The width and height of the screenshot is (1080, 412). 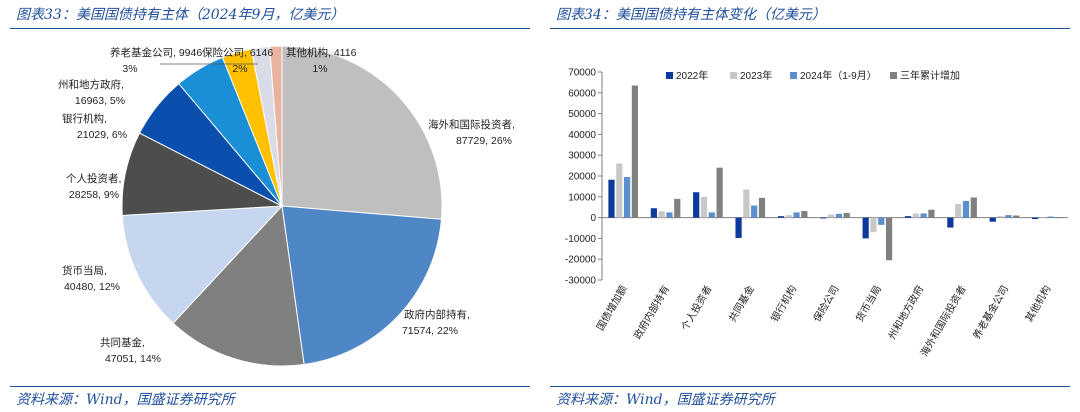 I want to click on pie-label-value-mutual-fund: 47051, 14%, so click(x=133, y=359).